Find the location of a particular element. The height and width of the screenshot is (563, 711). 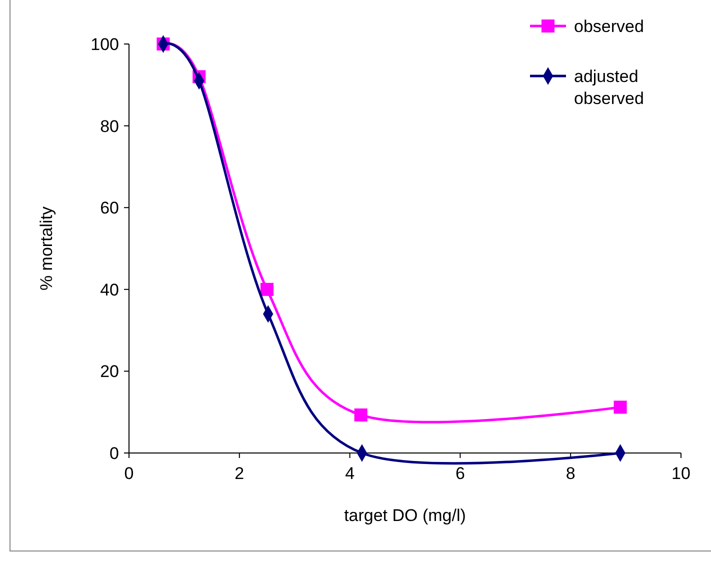

x-tick-label: 2 is located at coordinates (239, 473).